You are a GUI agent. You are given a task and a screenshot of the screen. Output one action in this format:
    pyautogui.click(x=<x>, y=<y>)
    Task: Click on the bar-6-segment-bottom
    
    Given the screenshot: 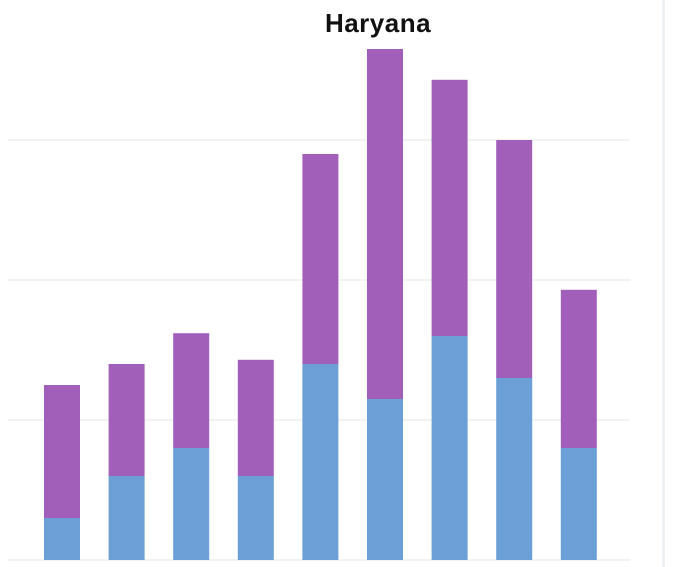 What is the action you would take?
    pyautogui.click(x=385, y=479)
    